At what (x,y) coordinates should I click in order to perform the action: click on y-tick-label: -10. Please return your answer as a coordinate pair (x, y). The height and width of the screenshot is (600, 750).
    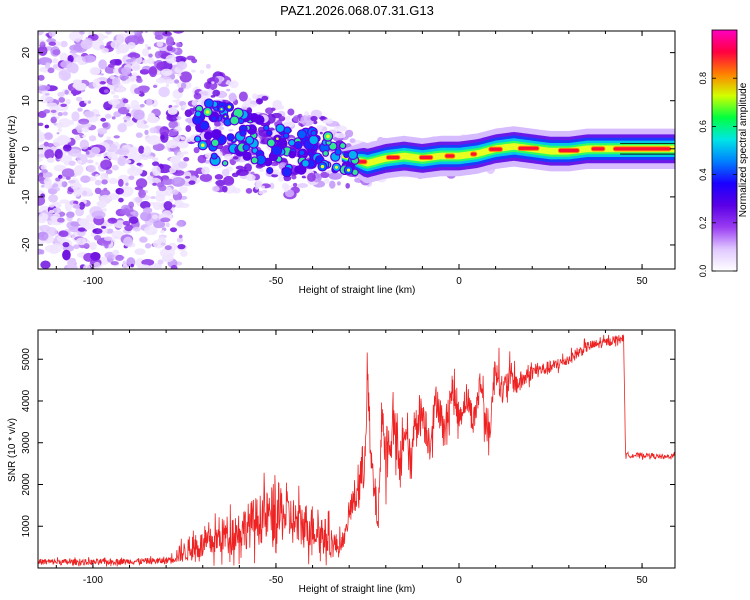
    Looking at the image, I should click on (26, 196).